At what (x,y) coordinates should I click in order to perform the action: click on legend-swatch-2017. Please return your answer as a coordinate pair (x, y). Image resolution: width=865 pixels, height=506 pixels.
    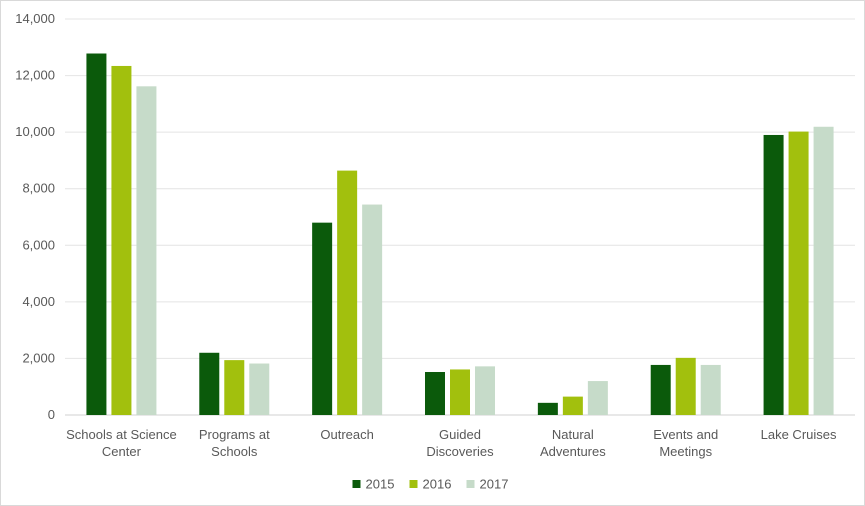
    Looking at the image, I should click on (470, 484).